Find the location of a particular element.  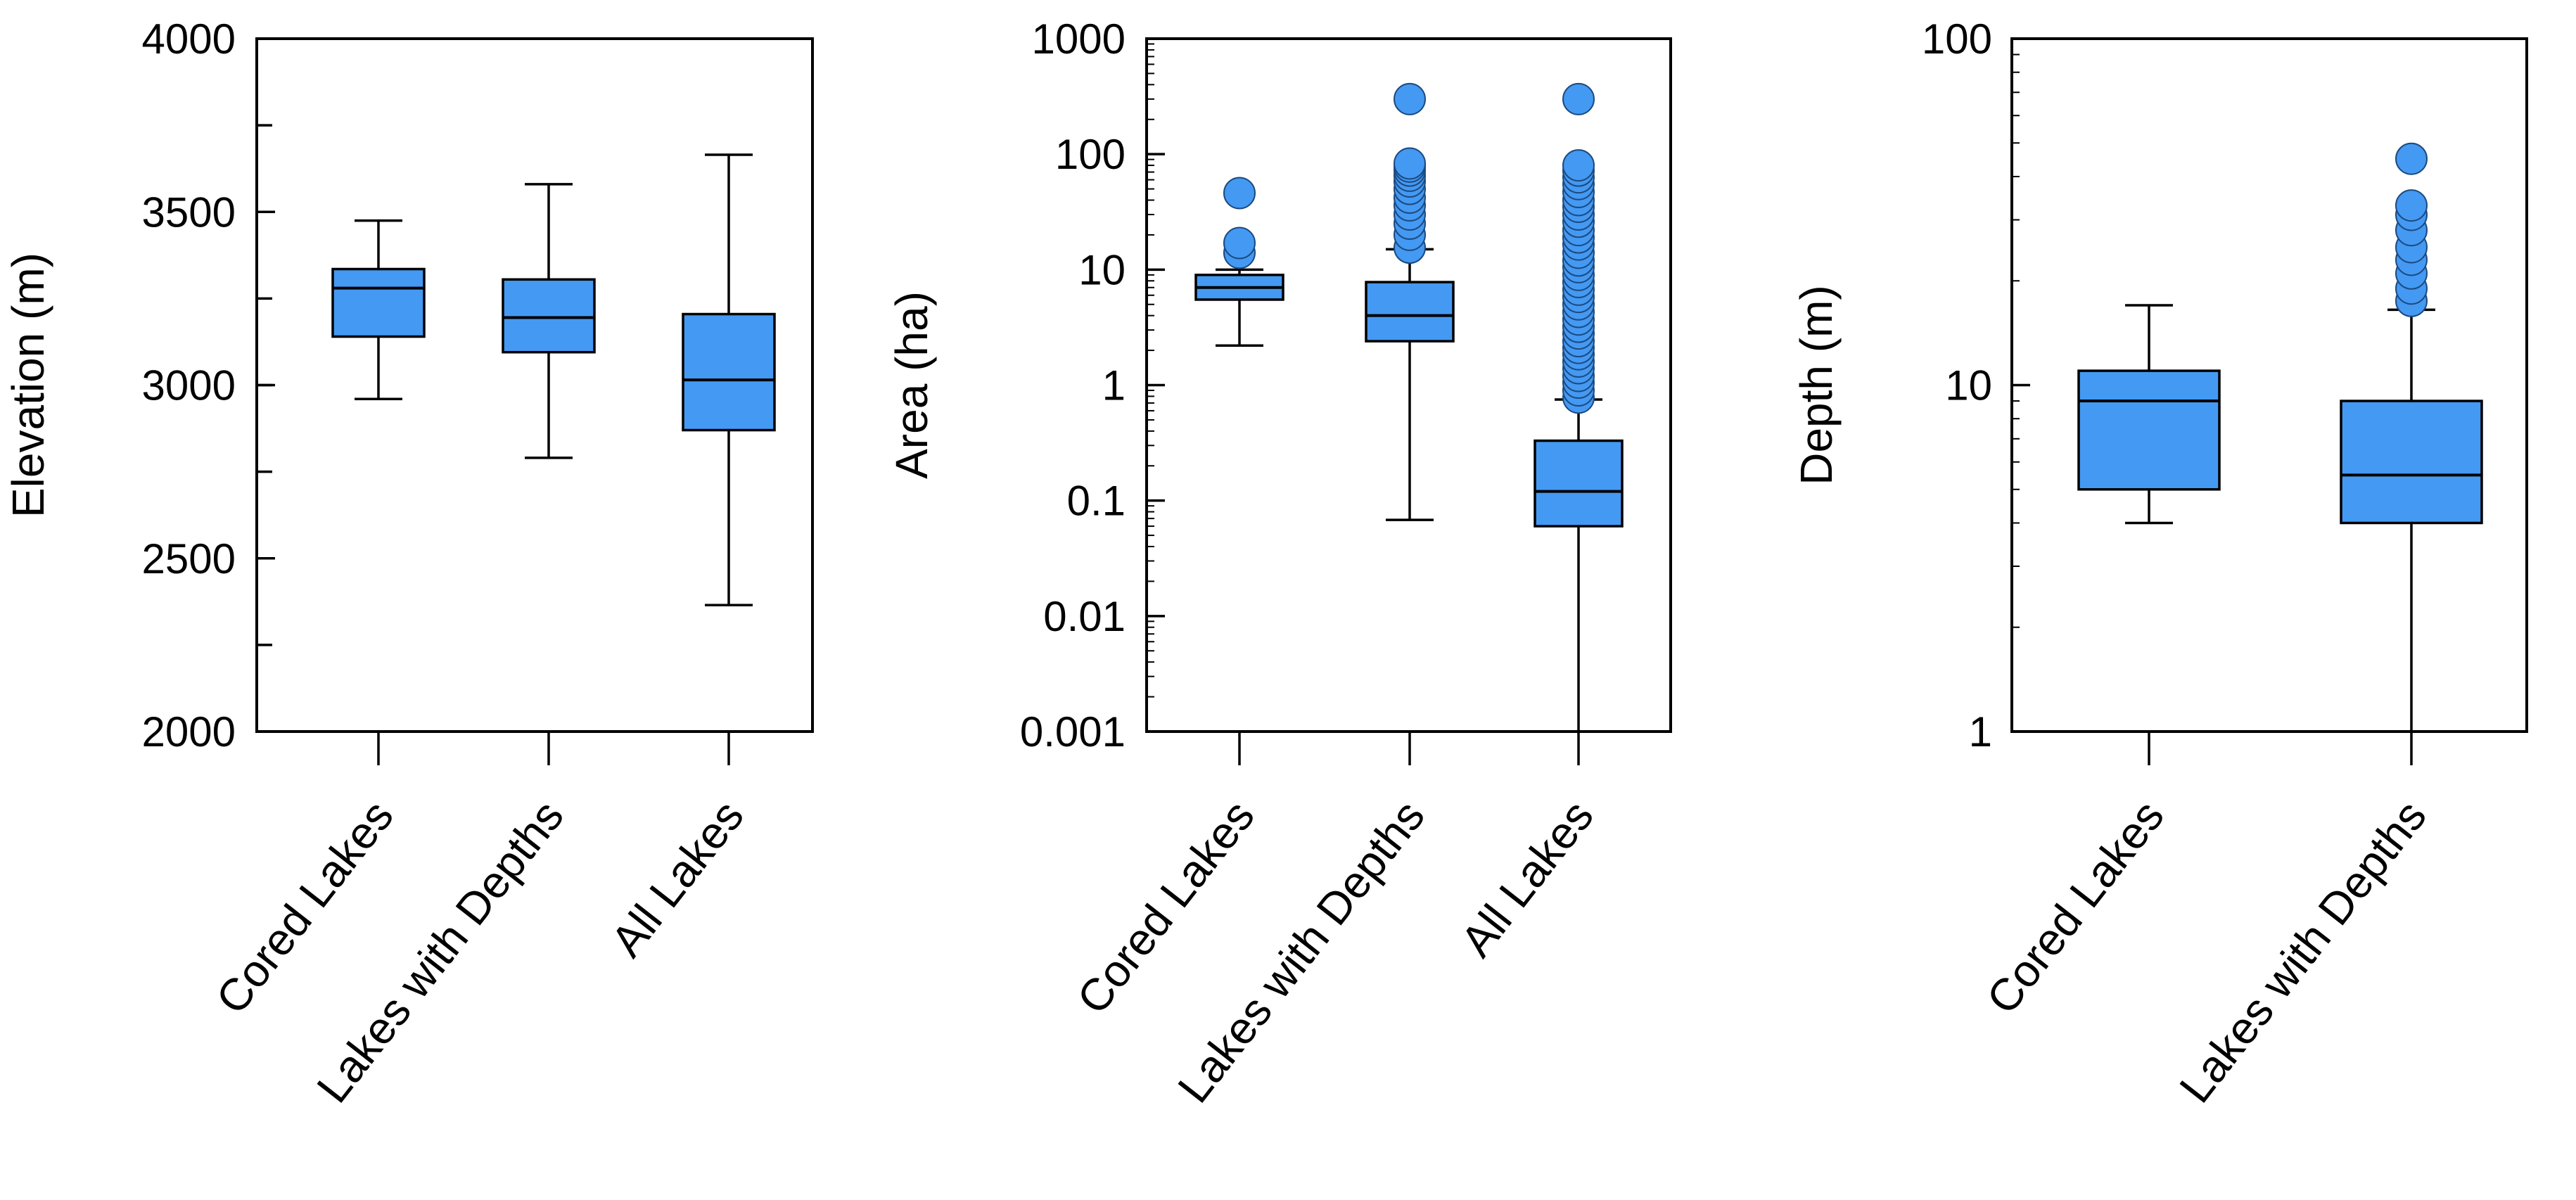

y-tick-label: 0.01 is located at coordinates (1084, 616).